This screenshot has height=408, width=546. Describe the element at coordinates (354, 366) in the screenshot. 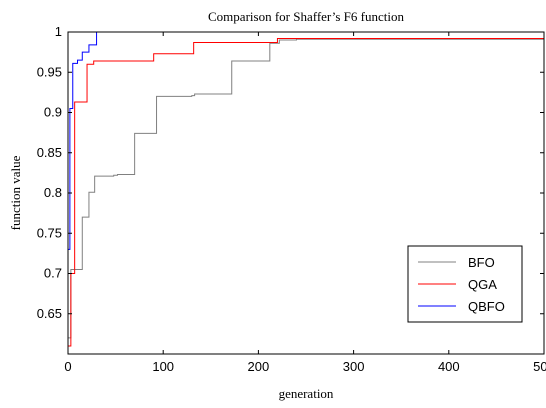

I see `x-tick-label: 300` at that location.